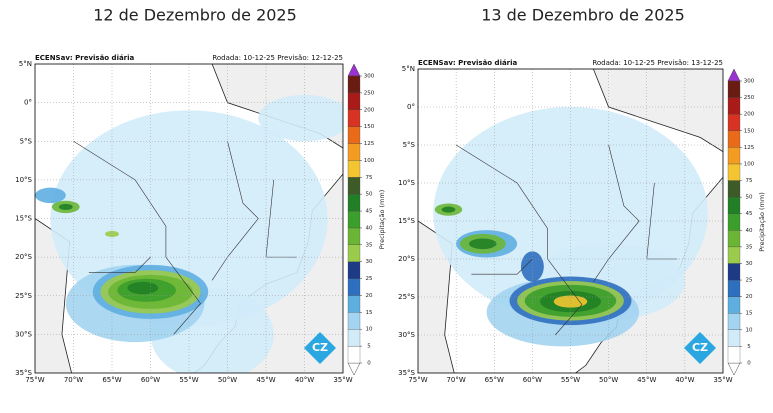 Image resolution: width=773 pixels, height=413 pixels. What do you see at coordinates (354, 369) in the screenshot?
I see `colorbar-extend-min` at bounding box center [354, 369].